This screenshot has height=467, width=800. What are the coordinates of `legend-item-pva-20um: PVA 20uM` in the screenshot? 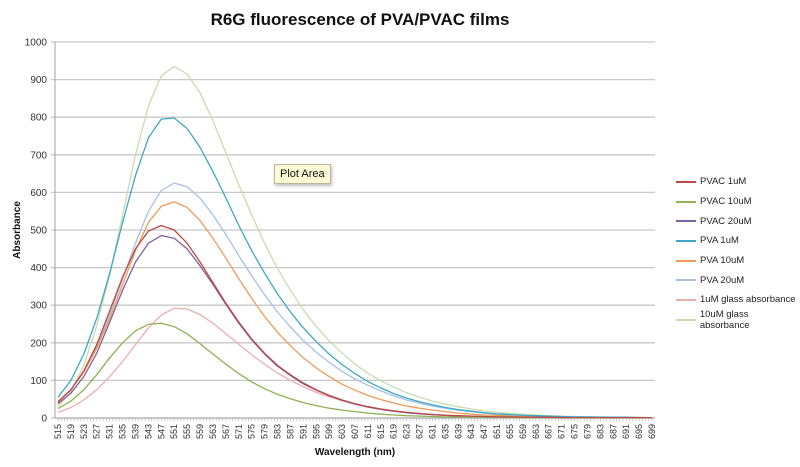 It's located at (738, 280).